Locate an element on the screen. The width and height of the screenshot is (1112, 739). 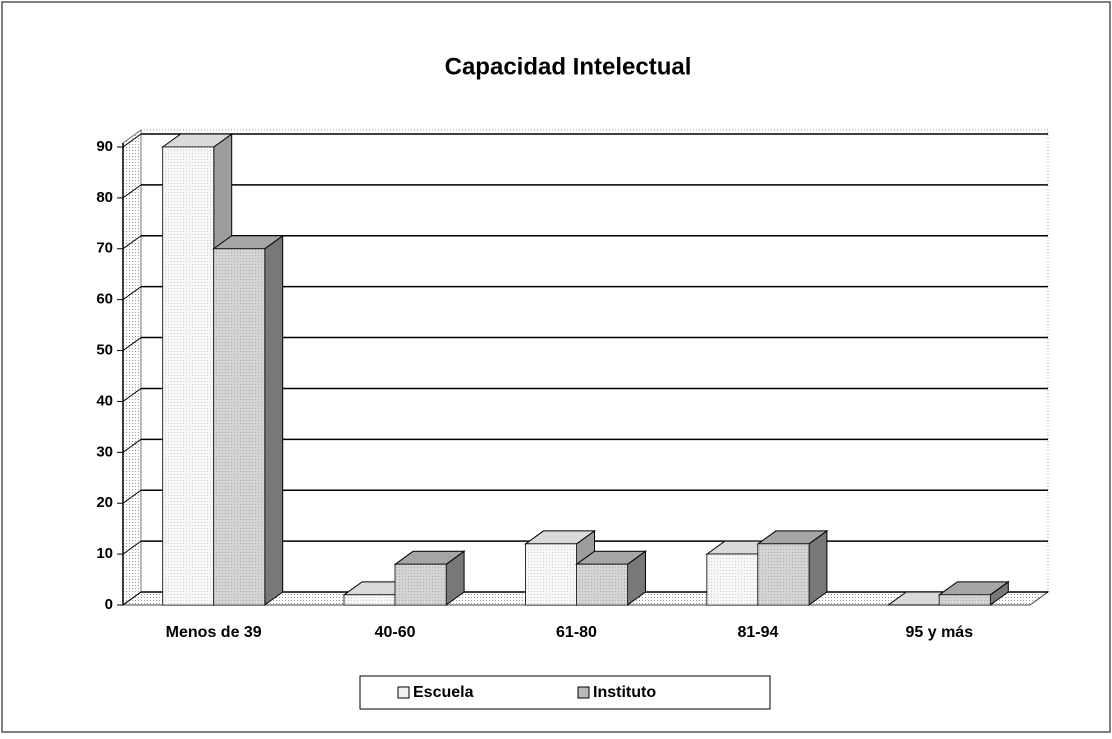
y-tick-label: 0 is located at coordinates (109, 604).